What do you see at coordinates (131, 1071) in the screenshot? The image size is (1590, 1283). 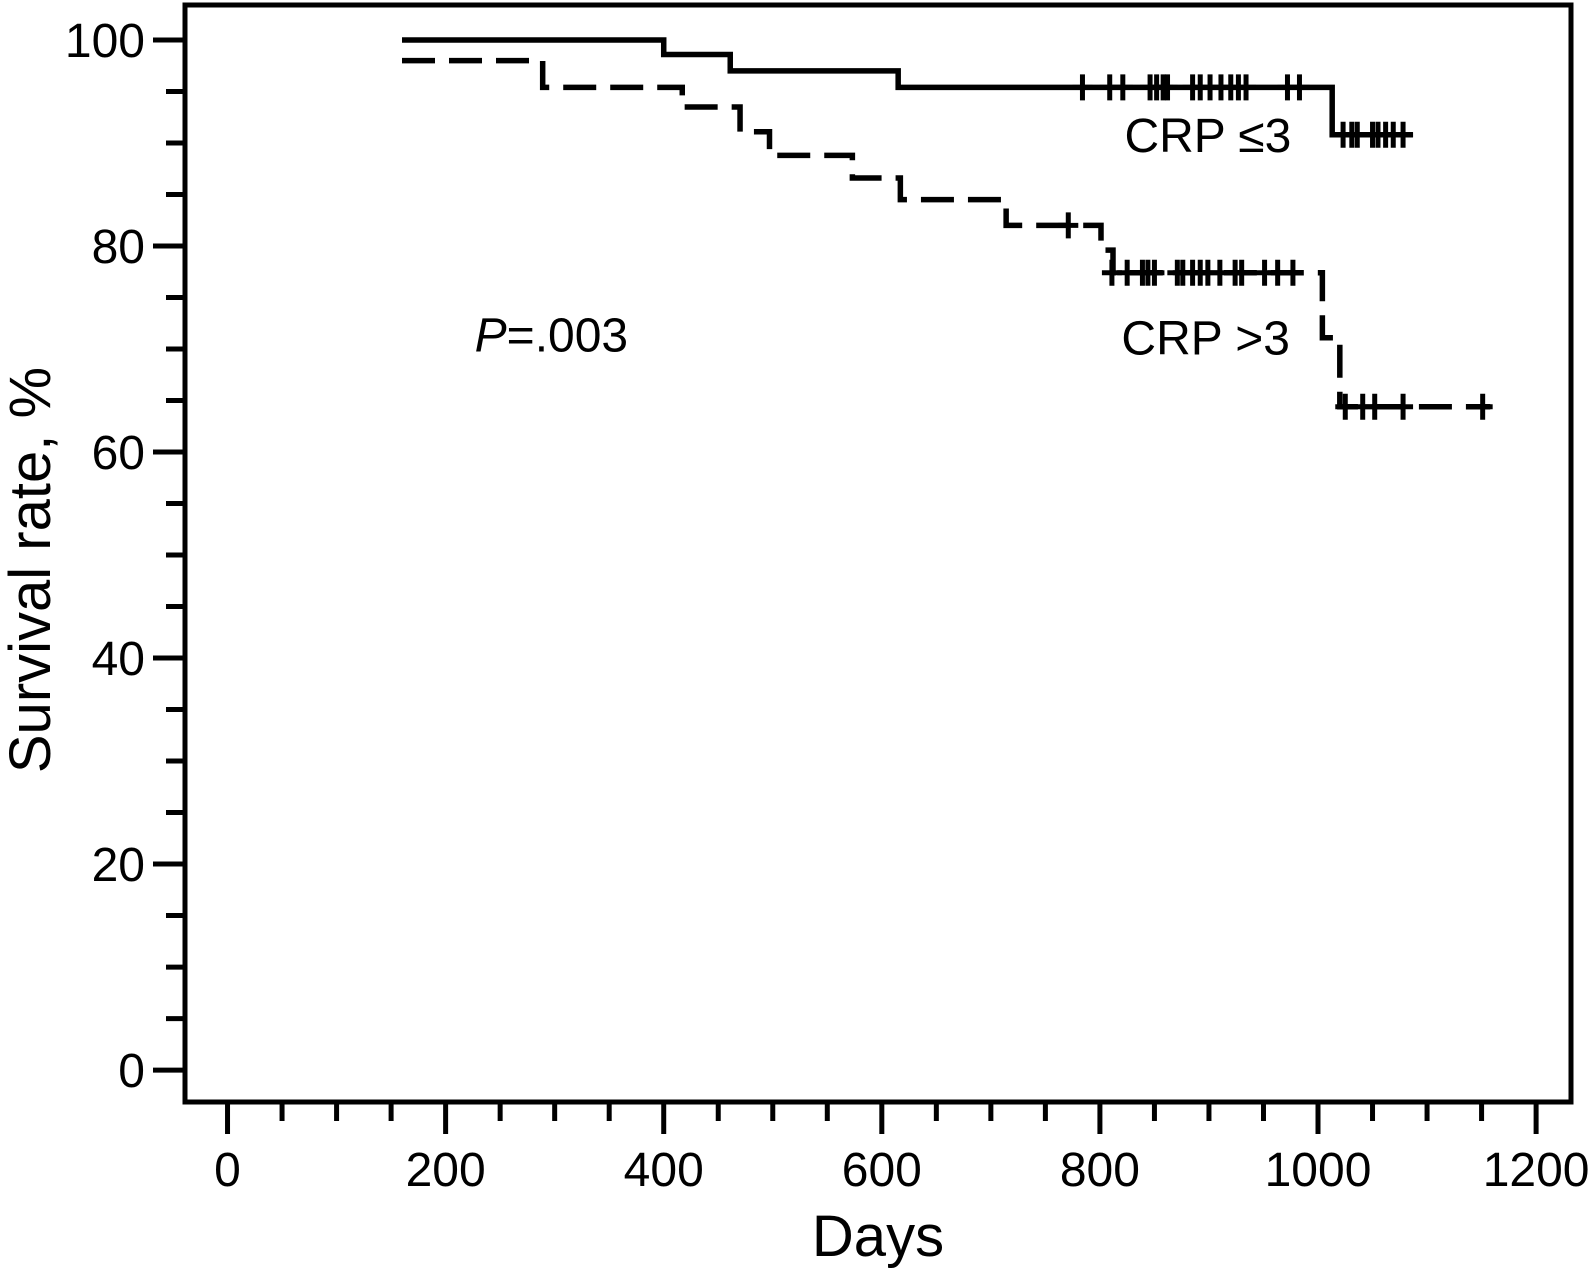 I see `y-tick-label: 0` at bounding box center [131, 1071].